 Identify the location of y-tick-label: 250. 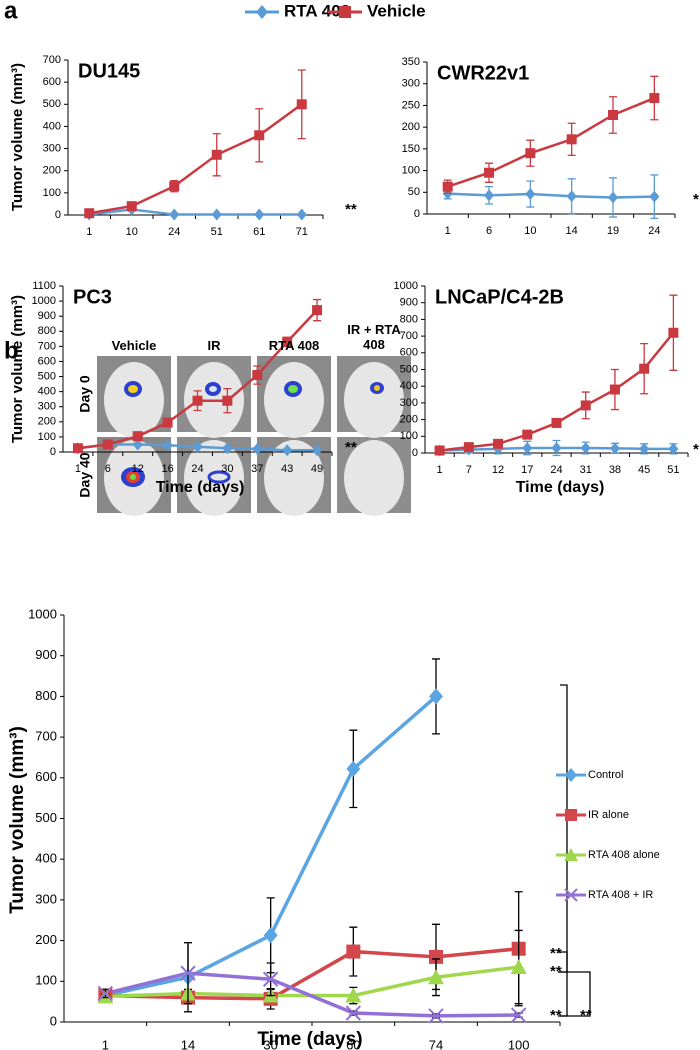
(411, 105).